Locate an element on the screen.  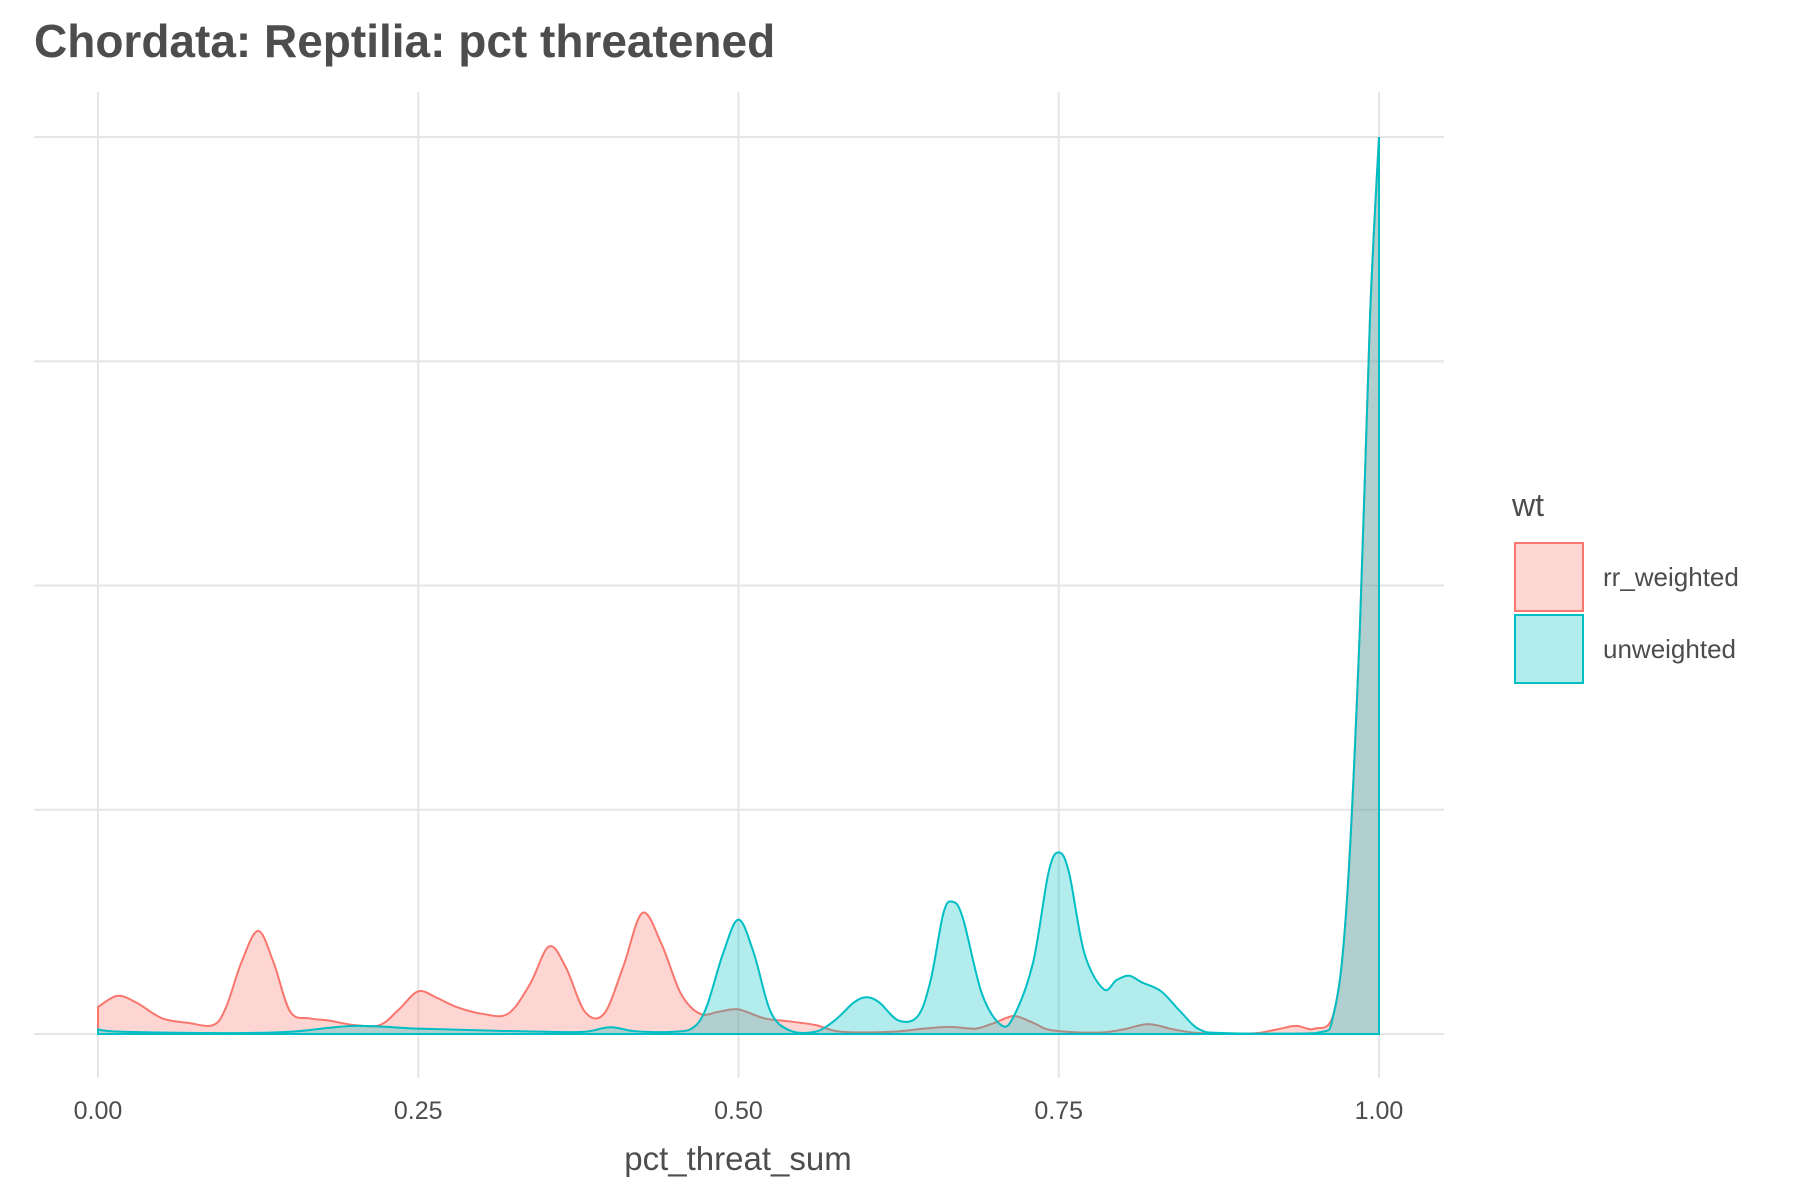
x-tick-label: 0.25 is located at coordinates (418, 1111).